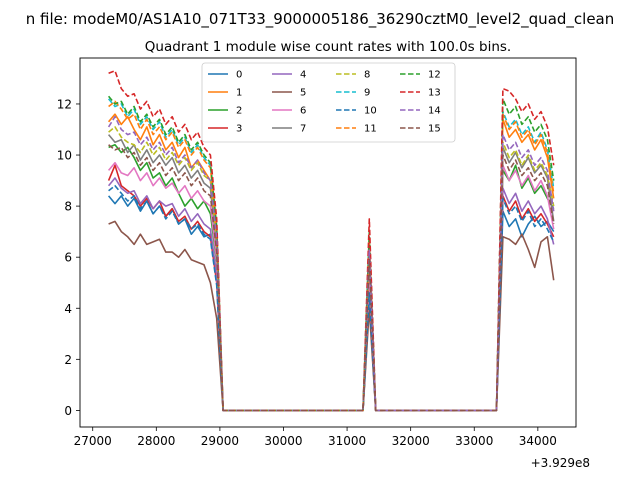 The image size is (640, 480). I want to click on x-tick-label: 30000, so click(283, 441).